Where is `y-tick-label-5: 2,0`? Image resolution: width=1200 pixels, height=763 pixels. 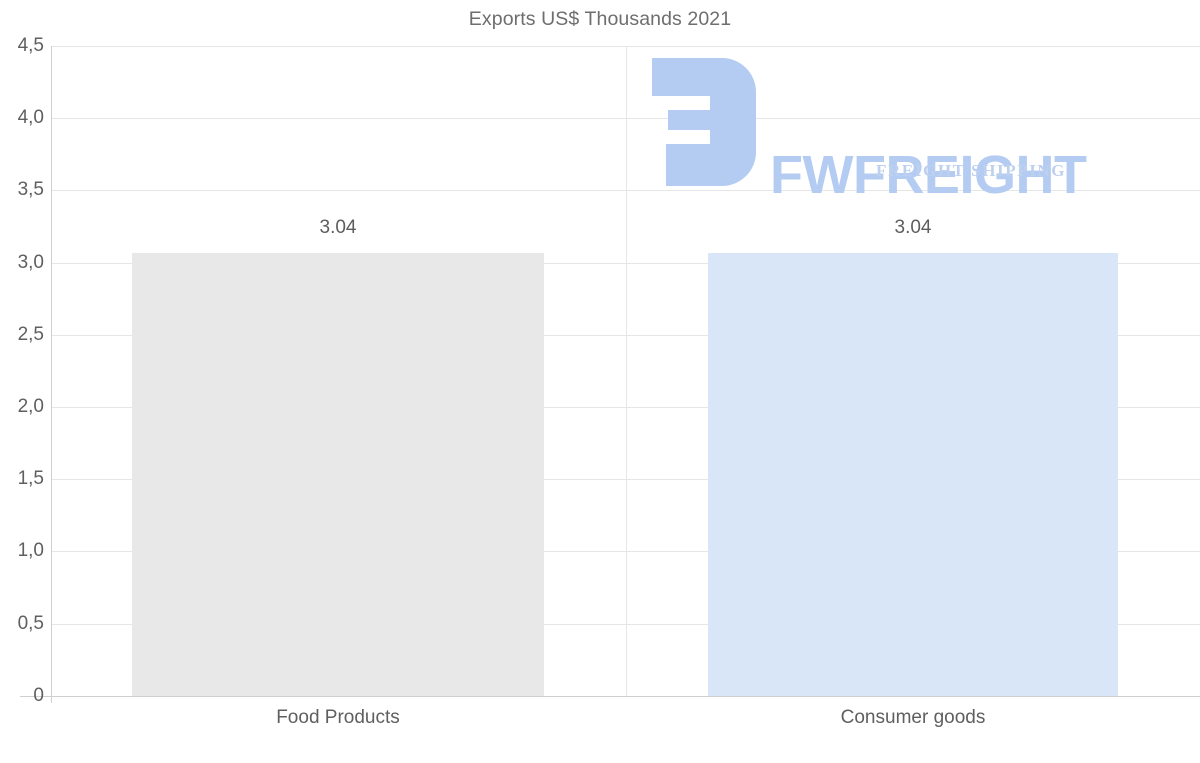
y-tick-label-5: 2,0 is located at coordinates (30, 406).